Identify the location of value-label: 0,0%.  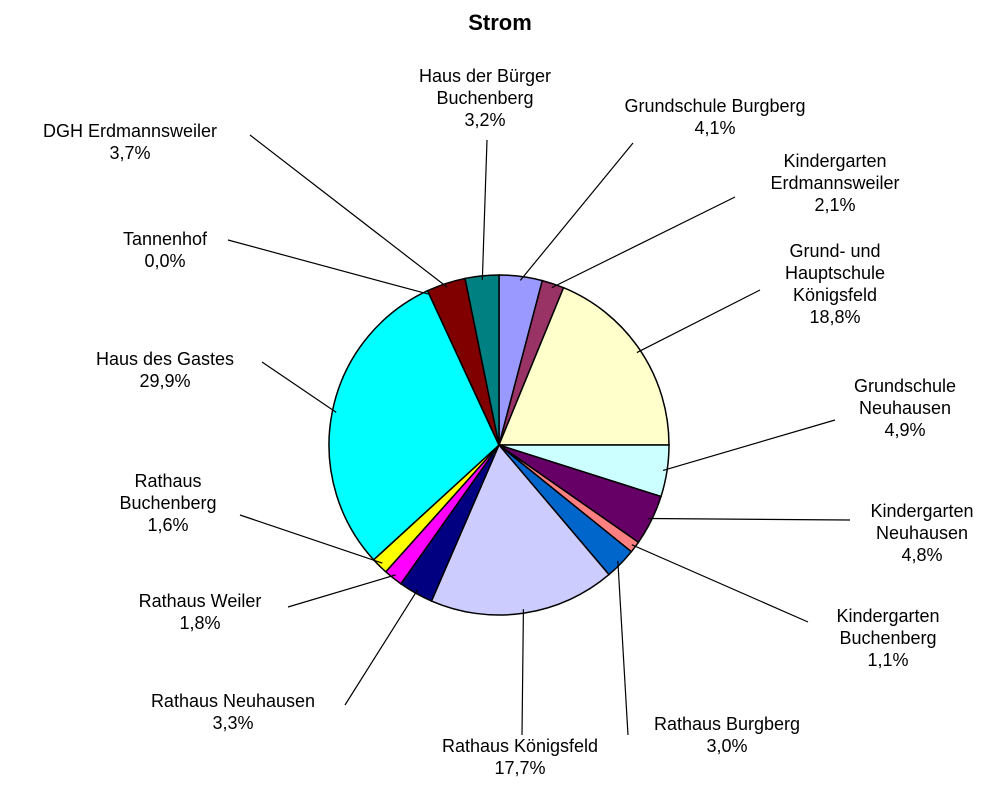
(165, 261).